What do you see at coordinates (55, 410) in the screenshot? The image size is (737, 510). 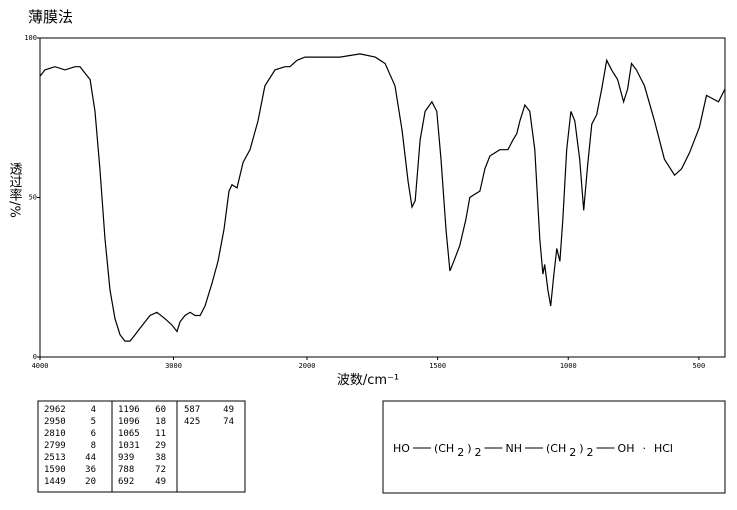 I see `table-cell: 2962` at bounding box center [55, 410].